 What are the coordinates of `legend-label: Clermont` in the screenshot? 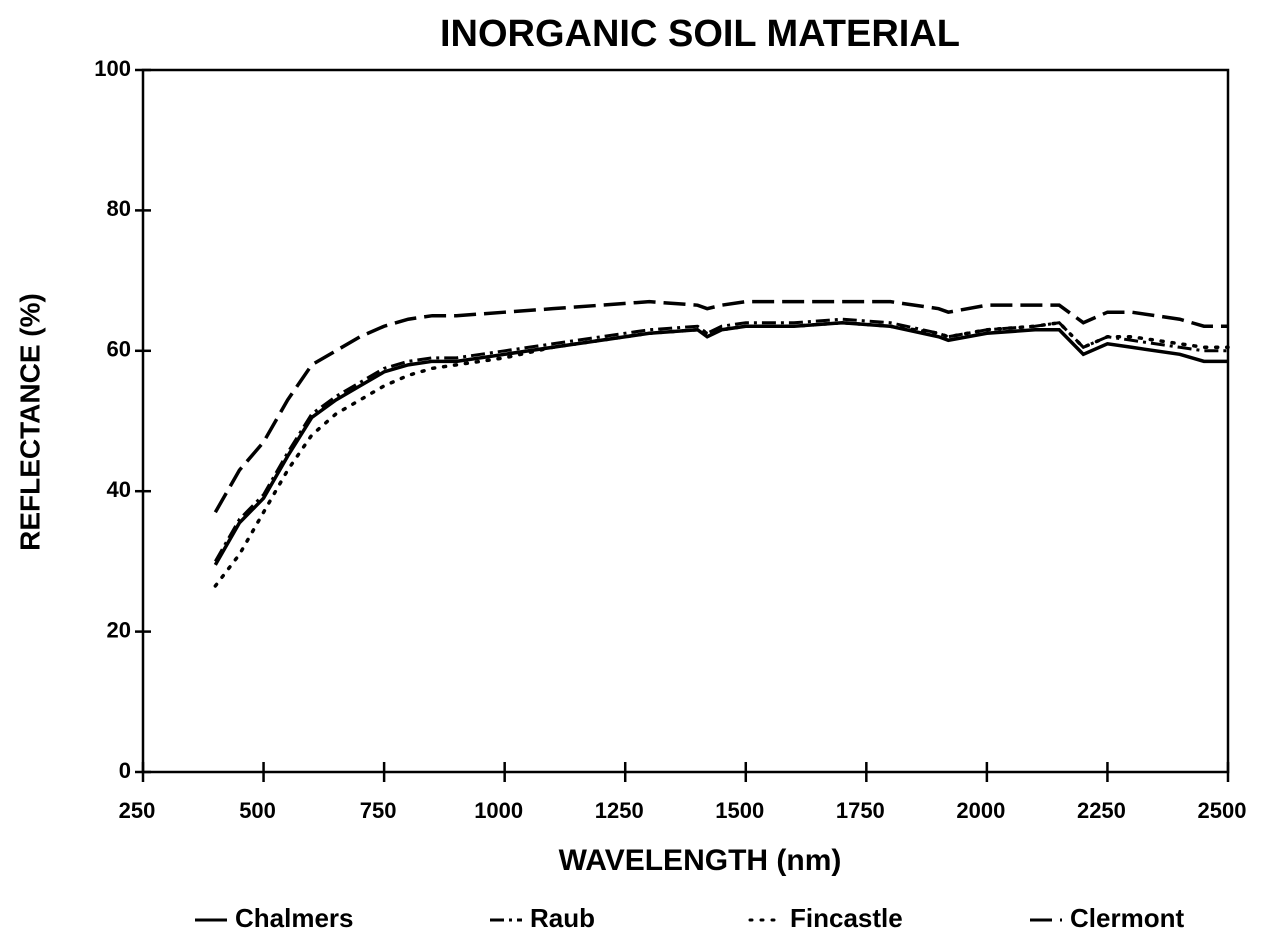 It's located at (1127, 918).